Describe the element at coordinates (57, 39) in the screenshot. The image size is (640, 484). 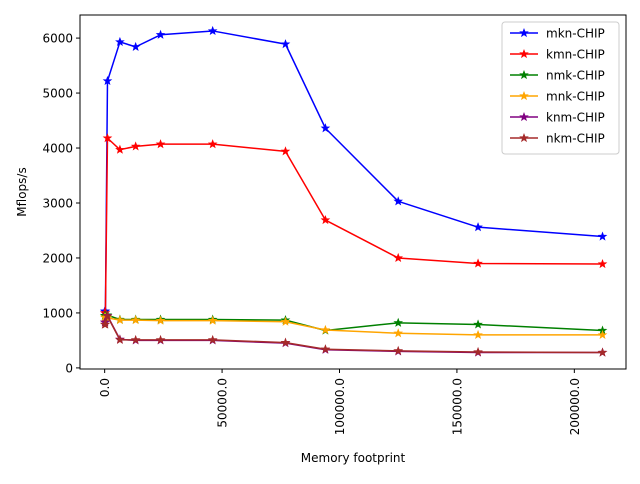
I see `y-tick-label: 6000` at that location.